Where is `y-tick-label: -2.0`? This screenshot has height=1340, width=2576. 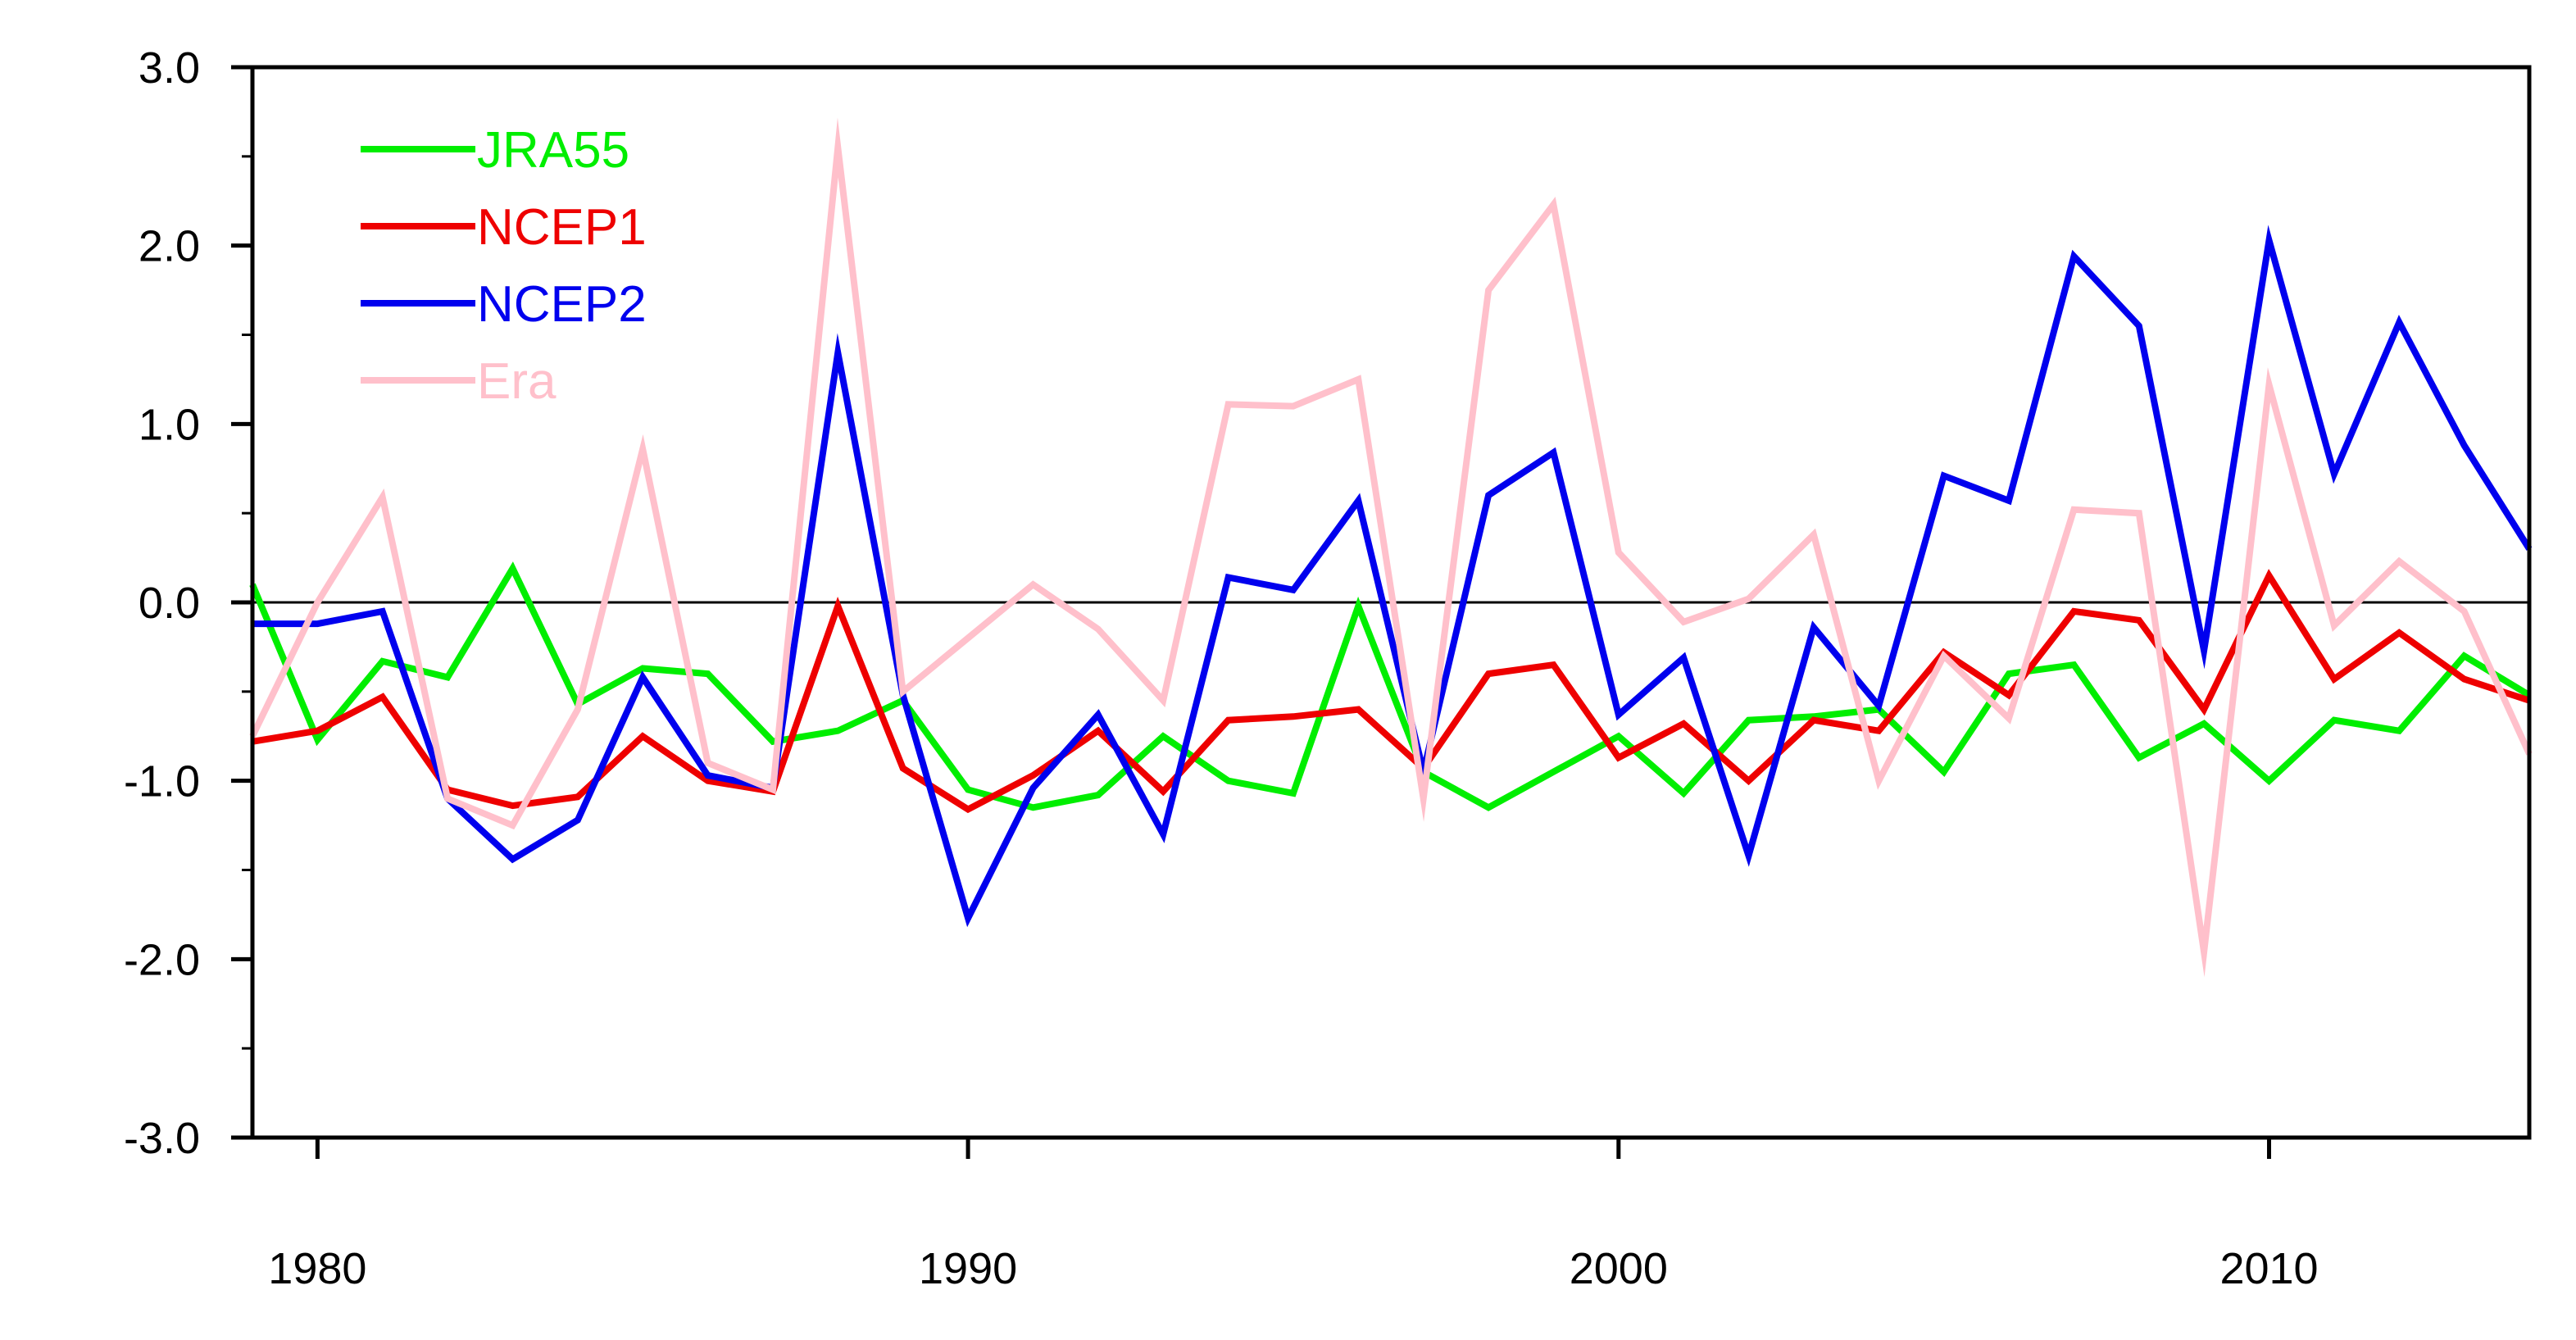 y-tick-label: -2.0 is located at coordinates (162, 959).